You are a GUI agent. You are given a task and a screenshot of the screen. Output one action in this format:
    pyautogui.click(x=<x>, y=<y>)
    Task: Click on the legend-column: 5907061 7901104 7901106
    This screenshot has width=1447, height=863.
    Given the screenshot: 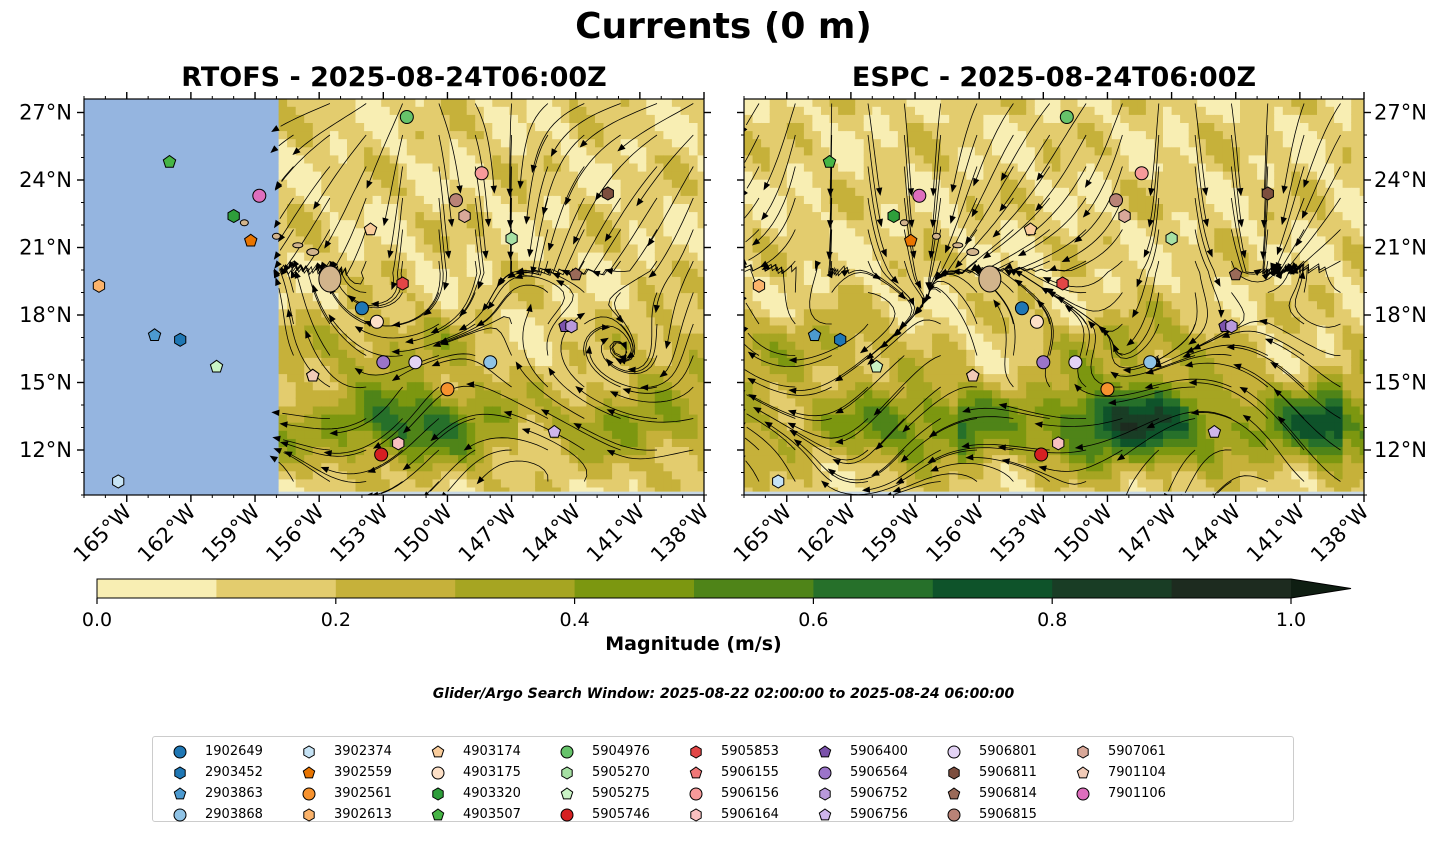 What is the action you would take?
    pyautogui.click(x=1119, y=772)
    